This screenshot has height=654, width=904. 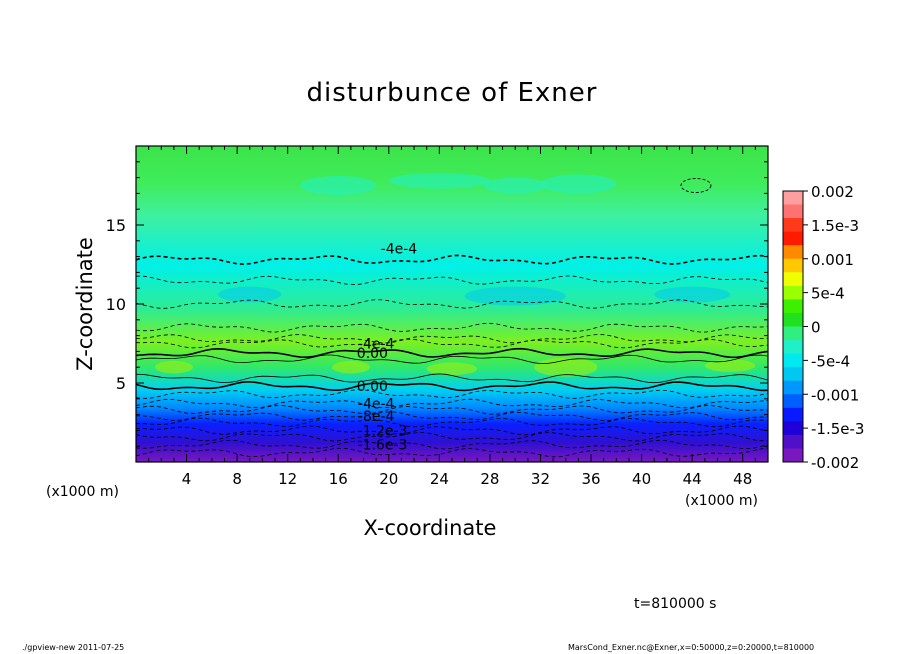 I want to click on contour-label: -1.2e-3, so click(x=383, y=431).